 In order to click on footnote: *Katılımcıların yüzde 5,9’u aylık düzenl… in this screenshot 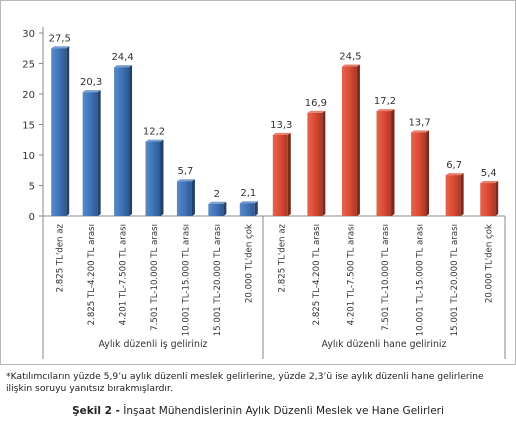, I will do `click(245, 382)`.